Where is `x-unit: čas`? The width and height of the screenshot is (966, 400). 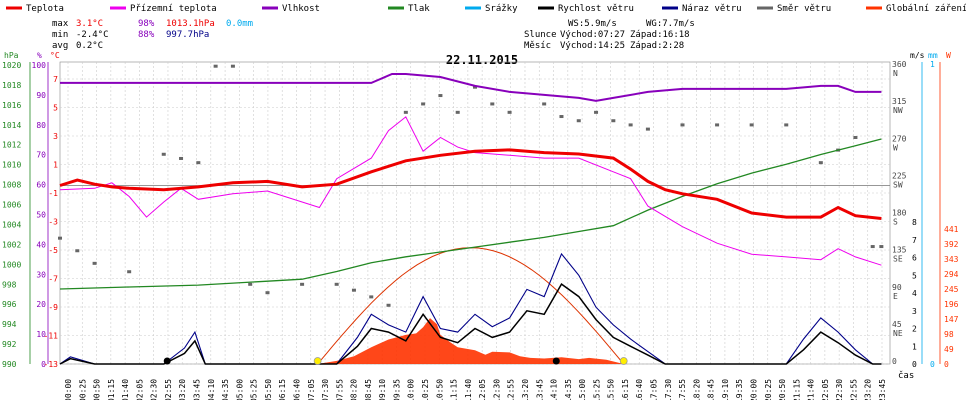
x-unit: čas is located at coordinates (906, 375).